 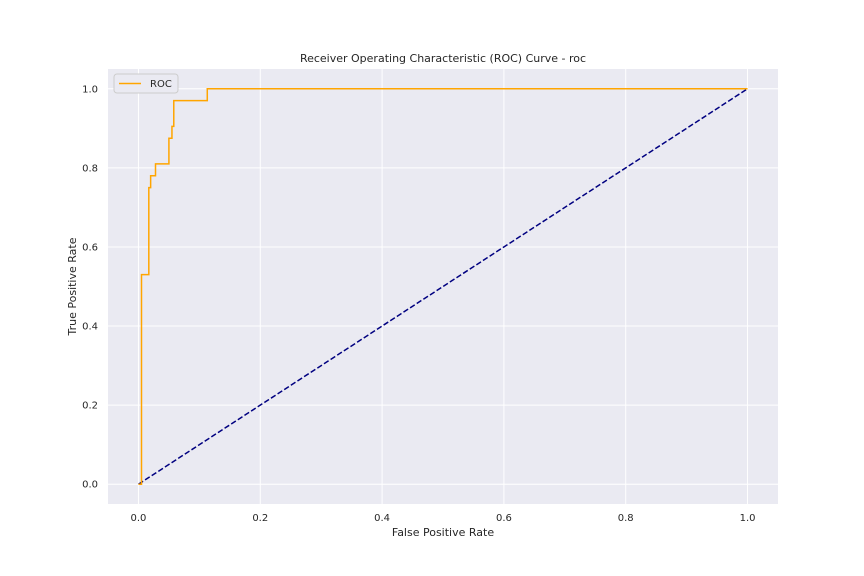 I want to click on x-axis-label: False Positive Rate, so click(x=443, y=532).